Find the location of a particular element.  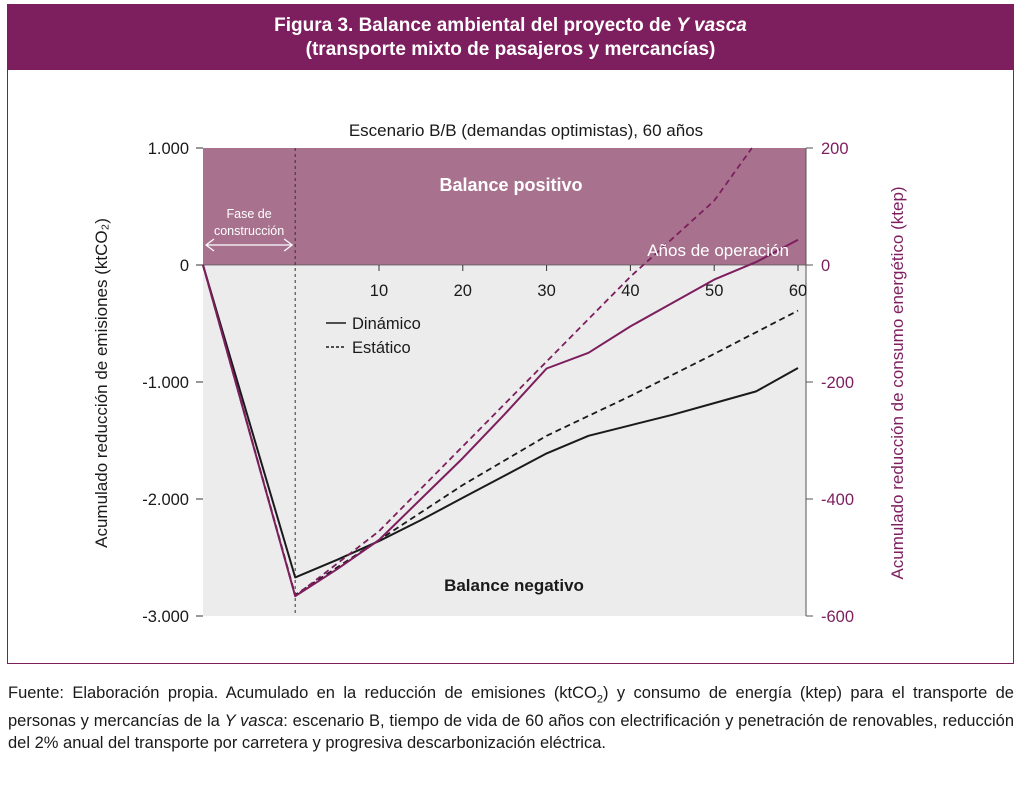

y-left-tick-label: -1.000 is located at coordinates (165, 383).